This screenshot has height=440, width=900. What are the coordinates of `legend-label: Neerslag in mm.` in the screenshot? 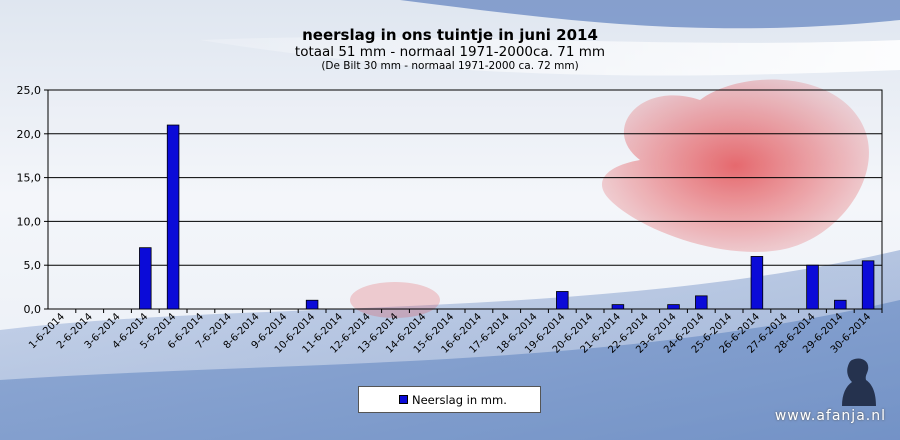 It's located at (459, 399).